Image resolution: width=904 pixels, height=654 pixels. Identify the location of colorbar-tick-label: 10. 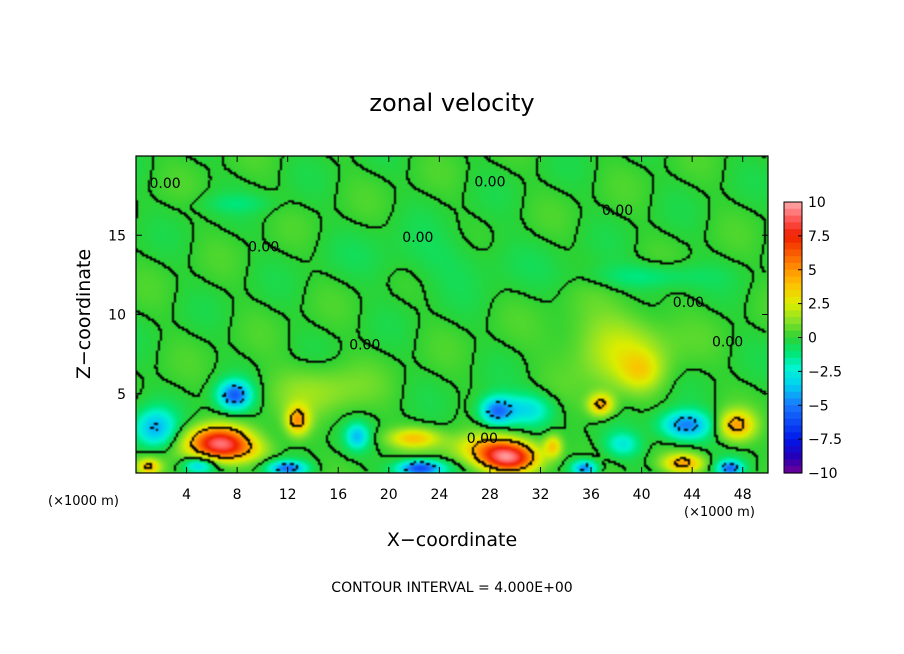
(817, 203).